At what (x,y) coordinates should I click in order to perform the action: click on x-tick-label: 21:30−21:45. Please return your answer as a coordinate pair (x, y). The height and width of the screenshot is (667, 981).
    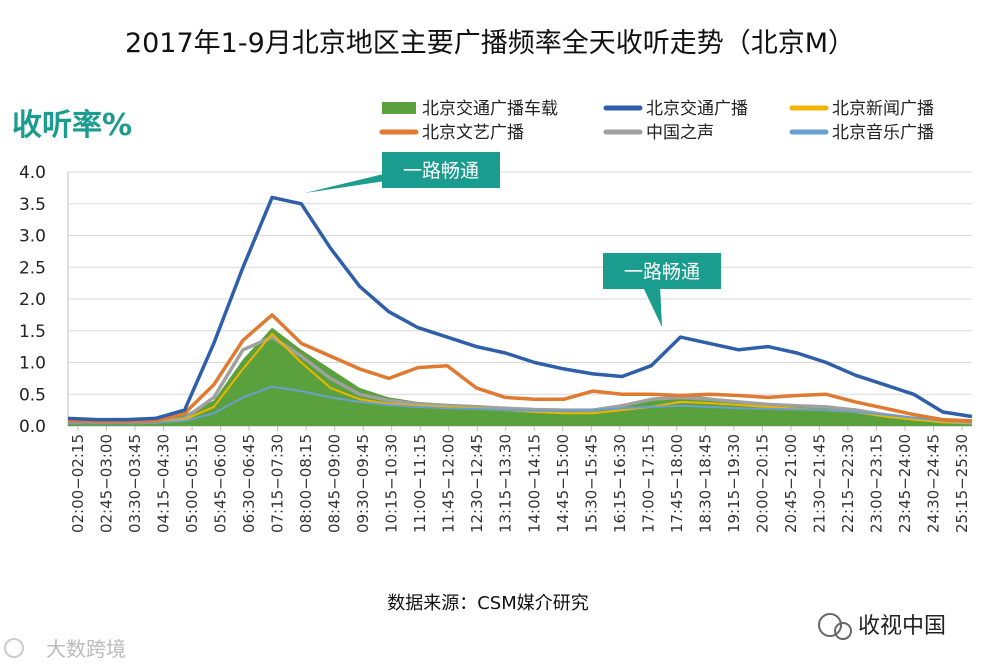
    Looking at the image, I should click on (819, 483).